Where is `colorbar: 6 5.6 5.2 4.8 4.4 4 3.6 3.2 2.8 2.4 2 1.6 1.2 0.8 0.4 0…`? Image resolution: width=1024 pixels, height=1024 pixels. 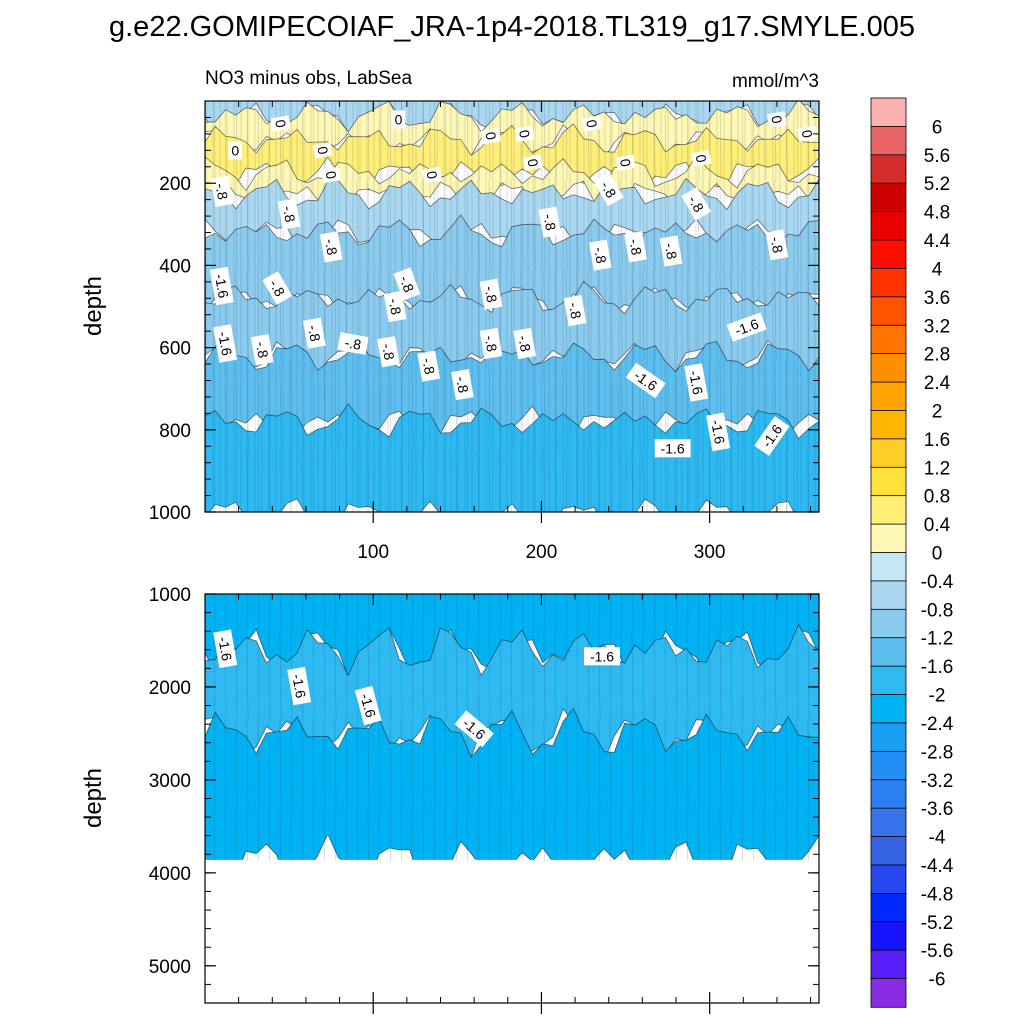
colorbar: 6 5.6 5.2 4.8 4.4 4 3.6 3.2 2.8 2.4 2 1.6 1.2 0.8 0.4 0… is located at coordinates (912, 552).